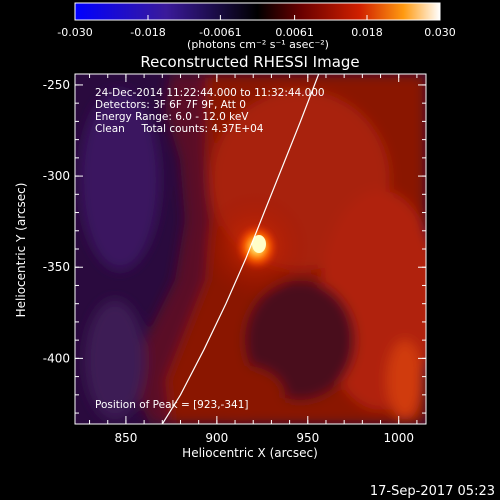  I want to click on annotation-energy-range: Energy Range: 6.0 - 12.0 keV, so click(172, 117).